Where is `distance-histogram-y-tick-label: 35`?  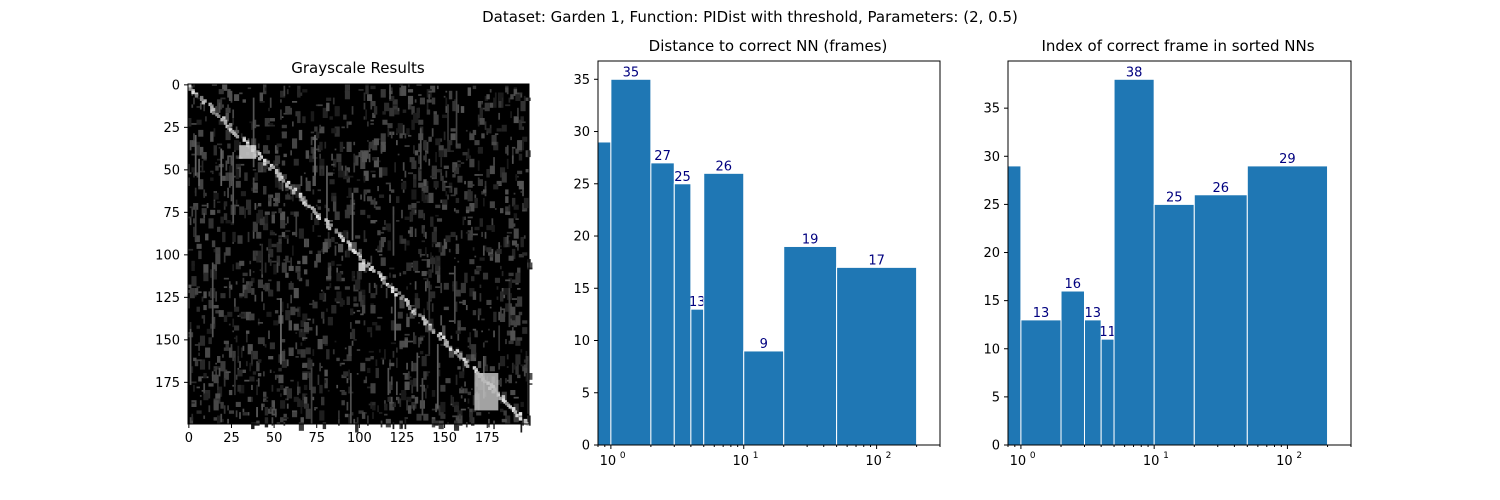 distance-histogram-y-tick-label: 35 is located at coordinates (581, 80).